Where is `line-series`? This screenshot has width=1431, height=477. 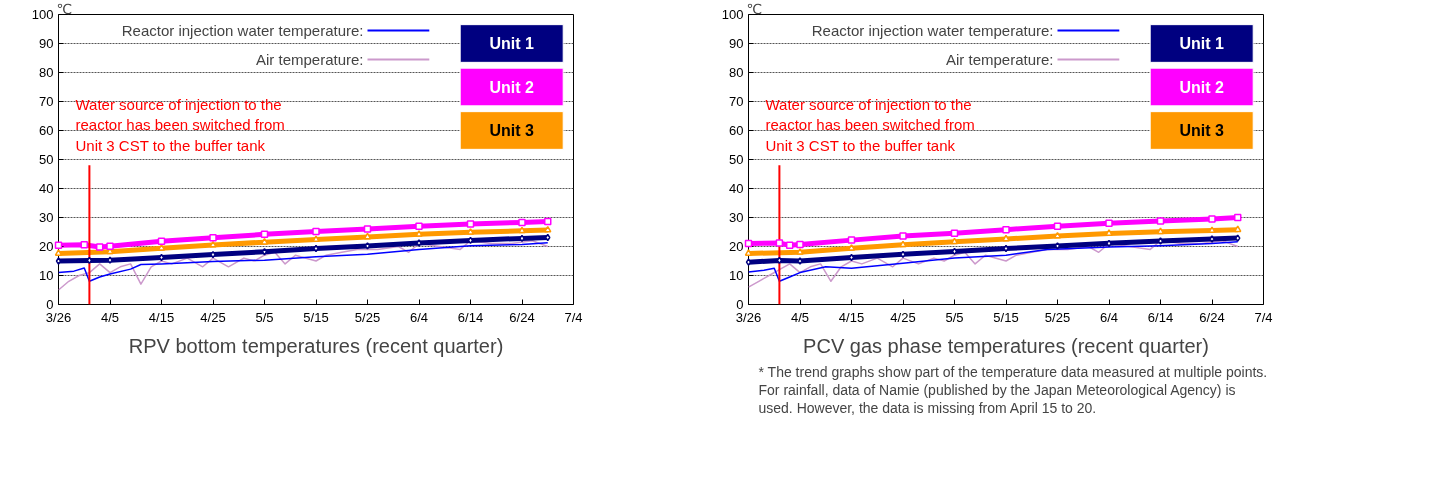
line-series is located at coordinates (303, 265).